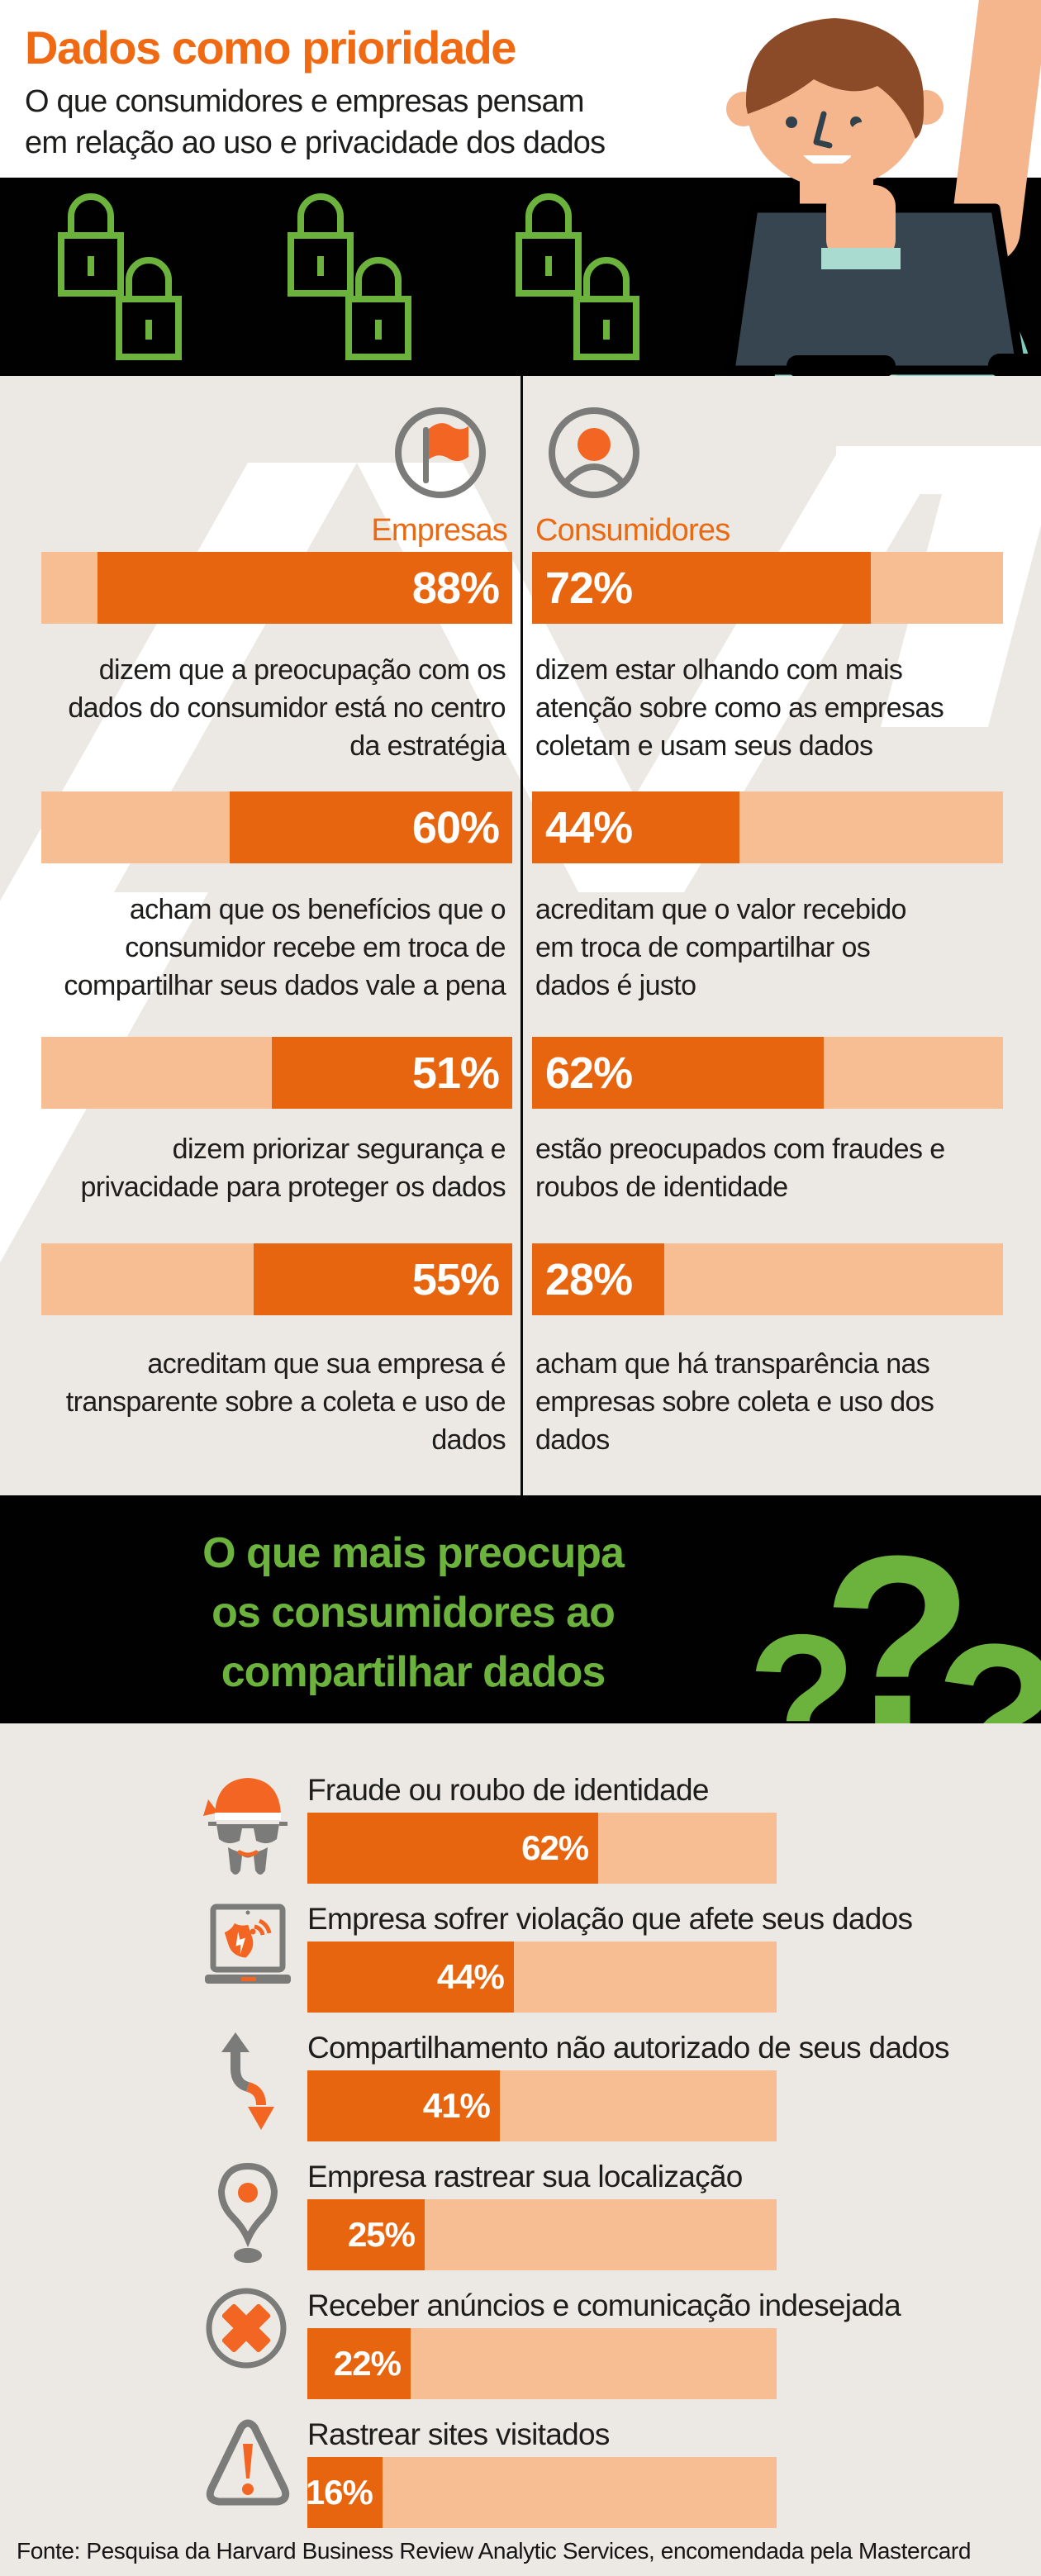 This screenshot has width=1041, height=2576. I want to click on concern-bar: 22%, so click(542, 2363).